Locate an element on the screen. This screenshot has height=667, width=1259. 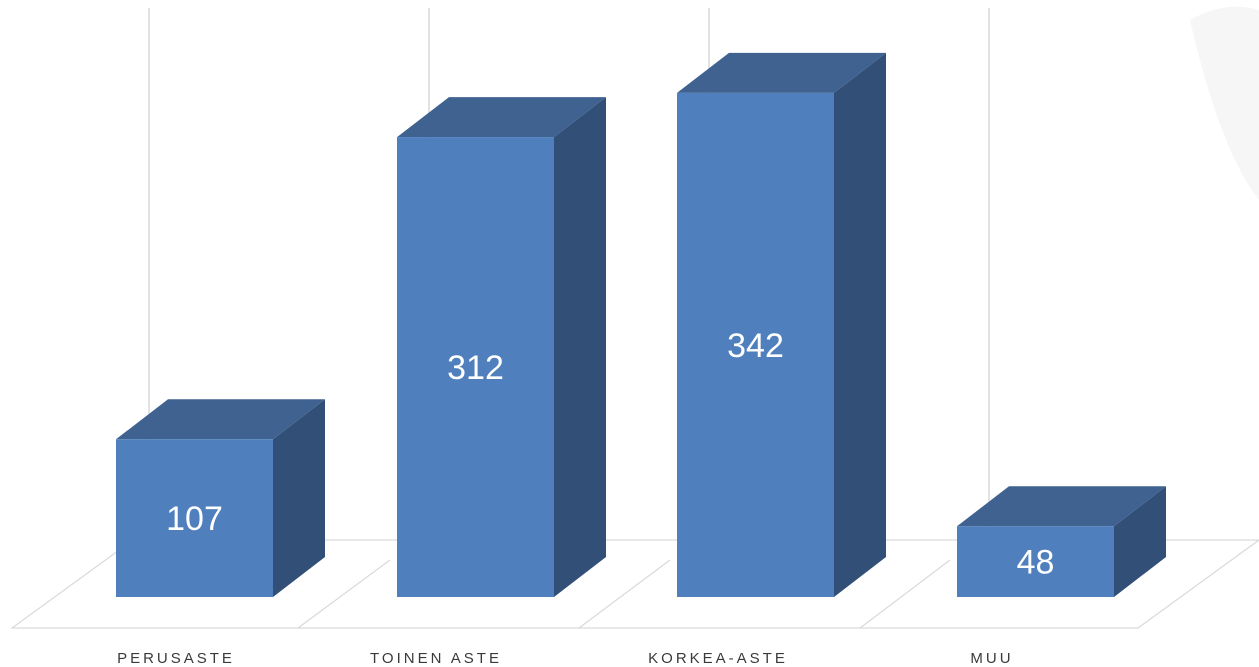
category-label-4: MUU is located at coordinates (991, 658).